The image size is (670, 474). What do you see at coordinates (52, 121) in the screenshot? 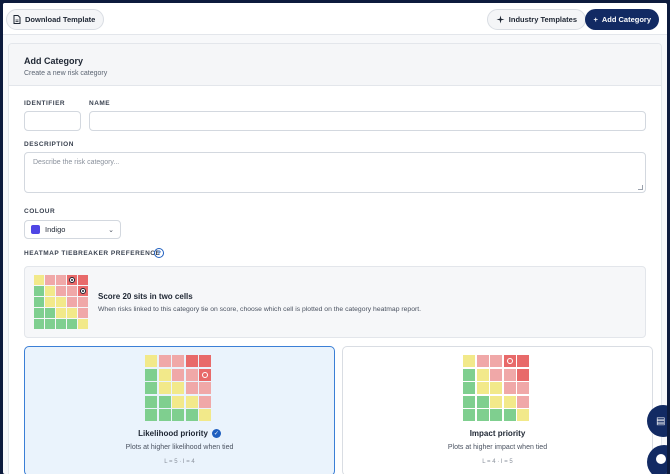
I see `identifier-input` at bounding box center [52, 121].